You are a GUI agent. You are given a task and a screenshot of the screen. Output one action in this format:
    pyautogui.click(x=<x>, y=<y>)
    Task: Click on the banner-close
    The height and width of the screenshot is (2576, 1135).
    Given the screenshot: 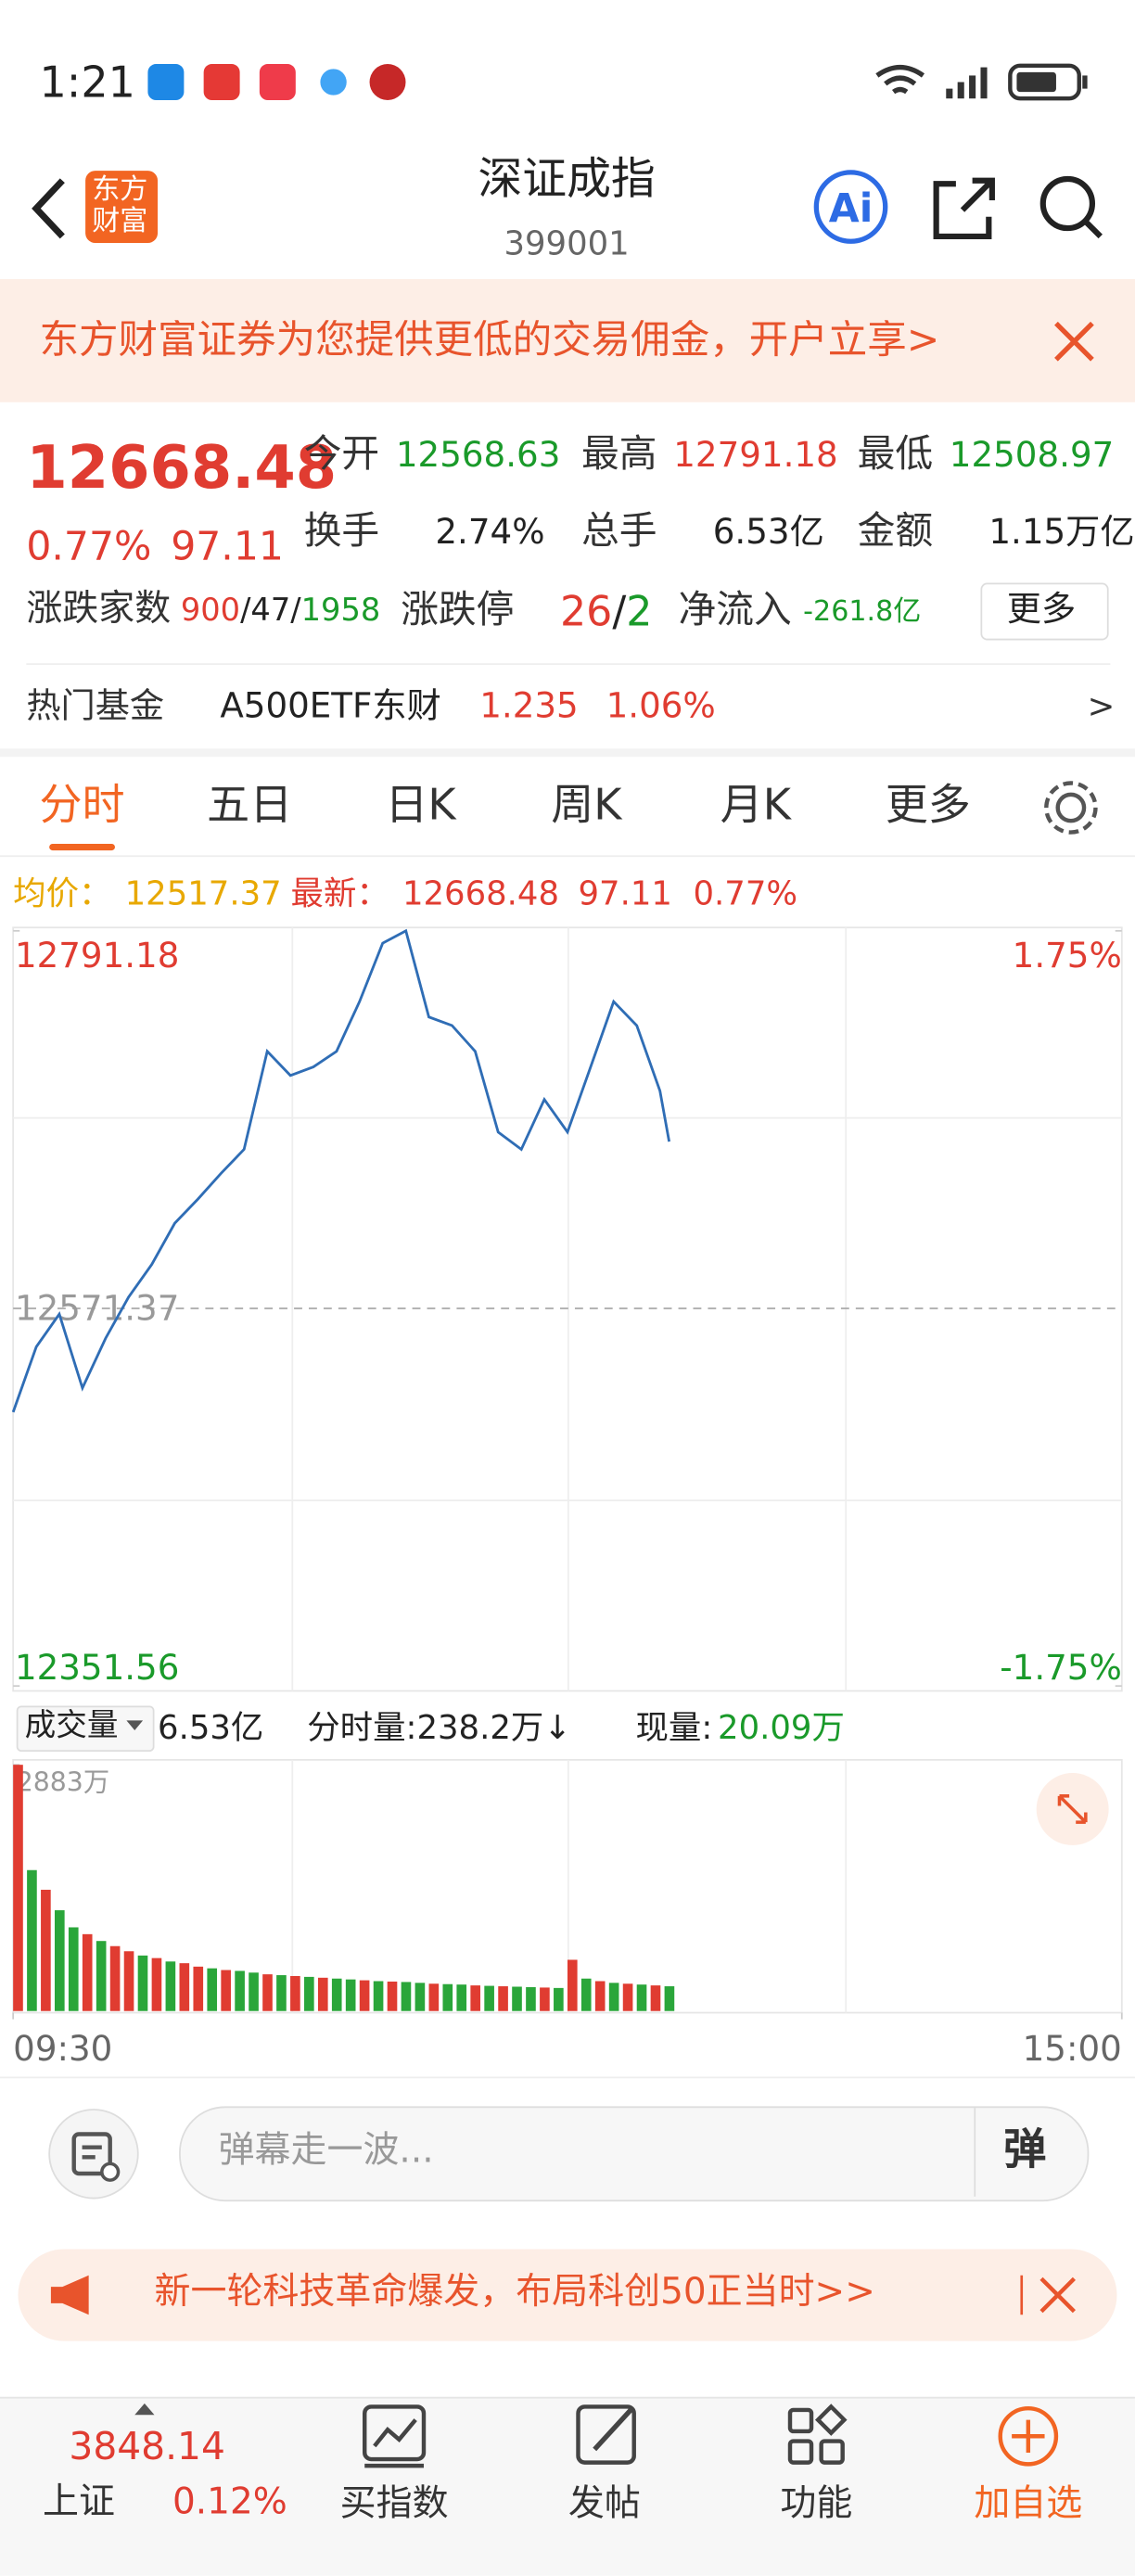 What is the action you would take?
    pyautogui.click(x=1075, y=341)
    